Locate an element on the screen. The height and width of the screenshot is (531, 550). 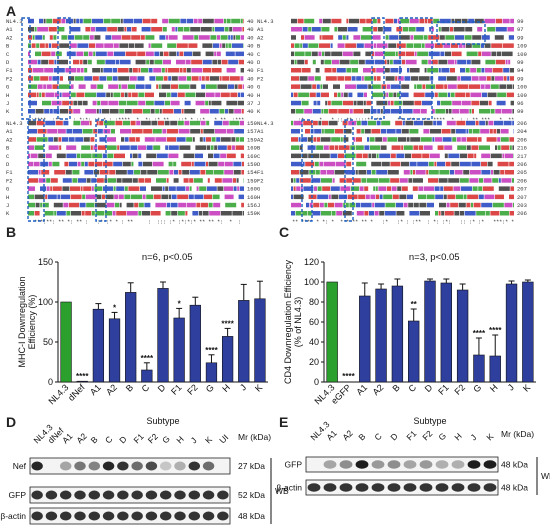
x-tick-label: D is located at coordinates (429, 388).